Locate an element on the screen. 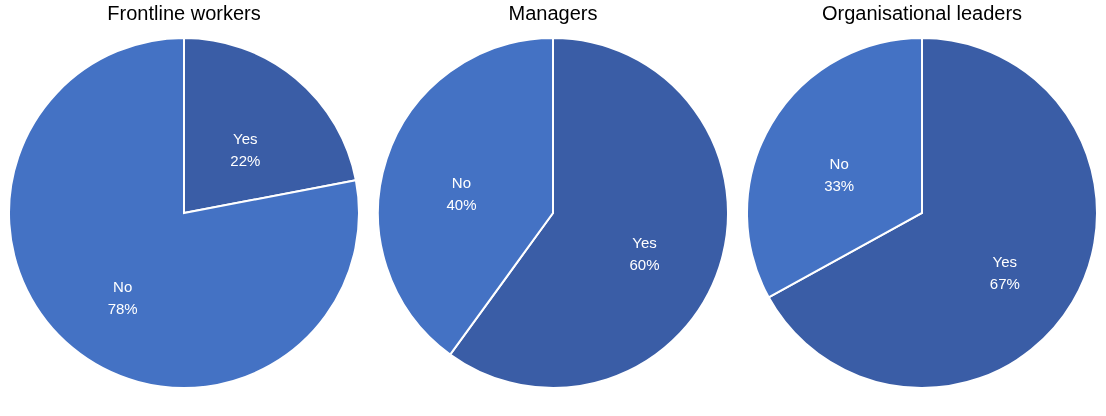 Image resolution: width=1106 pixels, height=416 pixels. chart-title: Frontline workers is located at coordinates (184, 13).